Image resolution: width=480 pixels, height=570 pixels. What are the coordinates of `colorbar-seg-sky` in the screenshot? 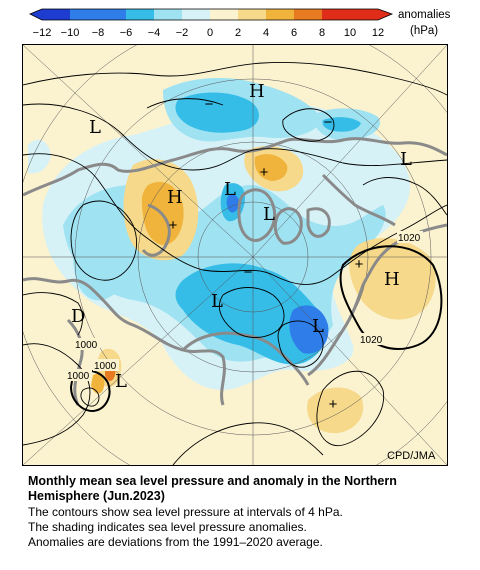 It's located at (140, 14).